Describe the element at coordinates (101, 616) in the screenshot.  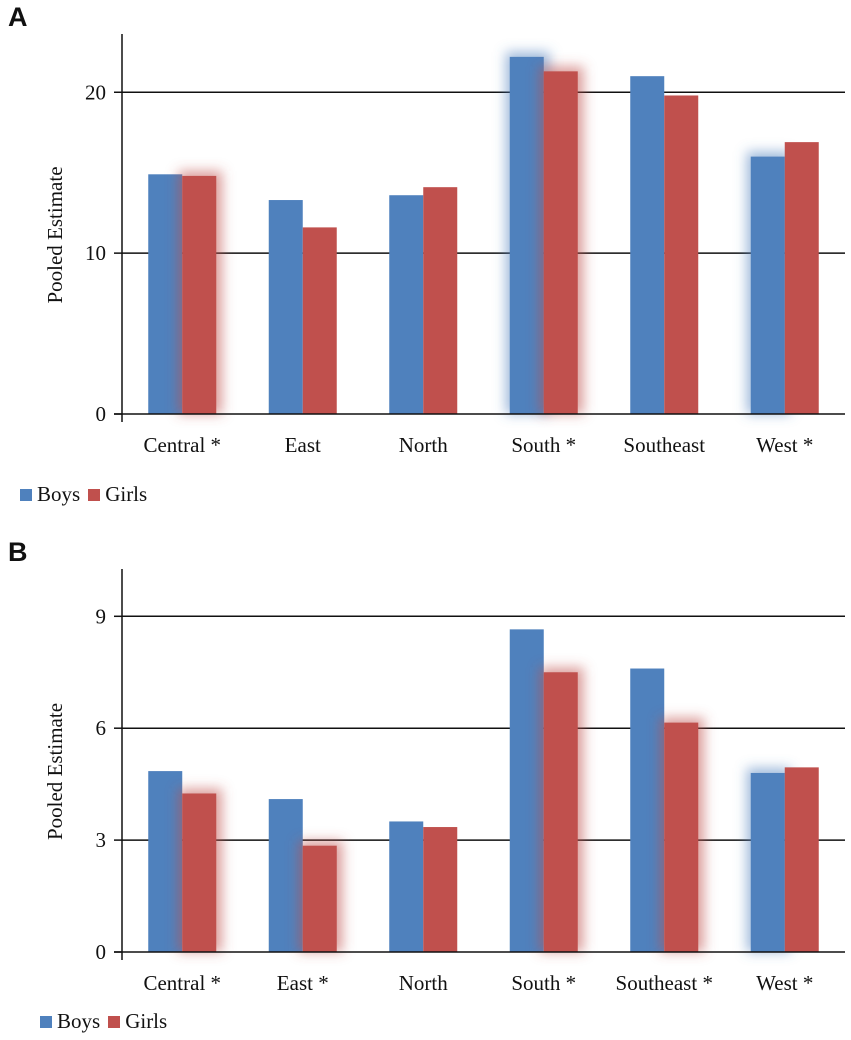
I see `y-tick-label: 9` at that location.